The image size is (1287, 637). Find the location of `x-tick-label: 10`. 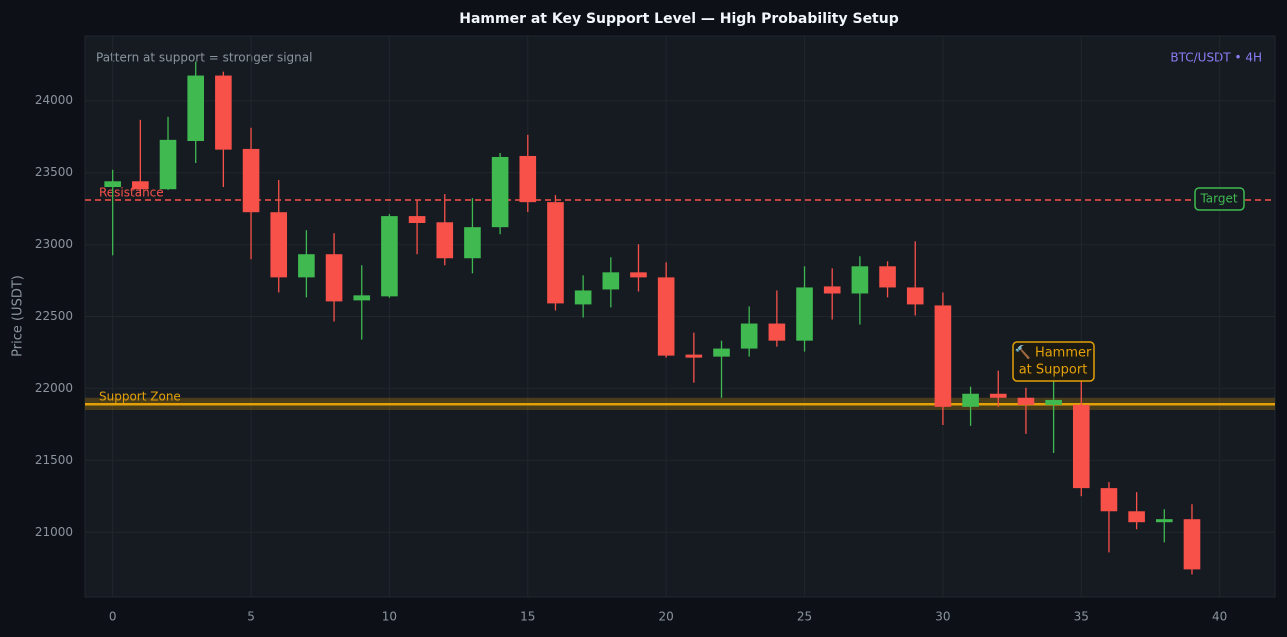

x-tick-label: 10 is located at coordinates (389, 617).